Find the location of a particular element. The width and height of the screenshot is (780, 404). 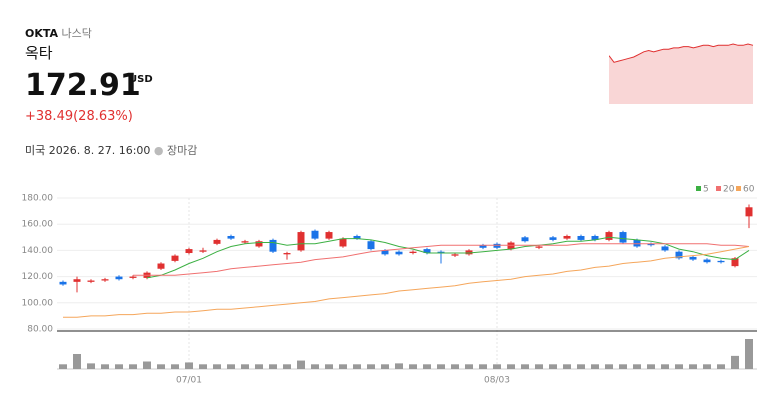

x-tick-label: 08/03 is located at coordinates (497, 381).